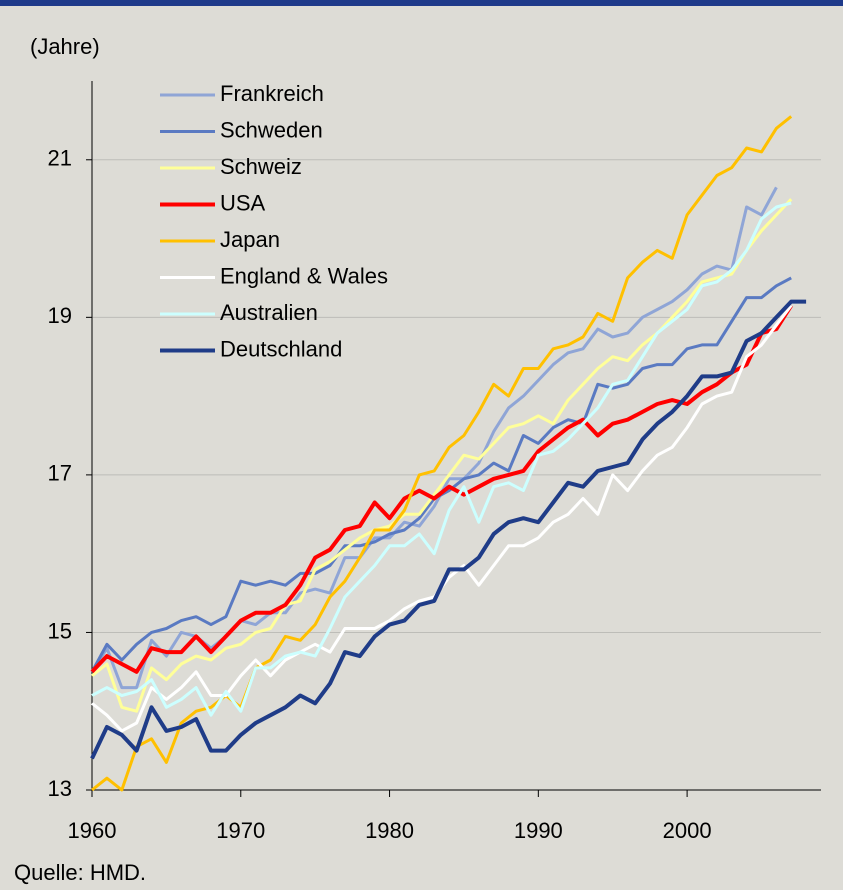 Image resolution: width=843 pixels, height=890 pixels. What do you see at coordinates (240, 830) in the screenshot?
I see `x-tick-label: 1970` at bounding box center [240, 830].